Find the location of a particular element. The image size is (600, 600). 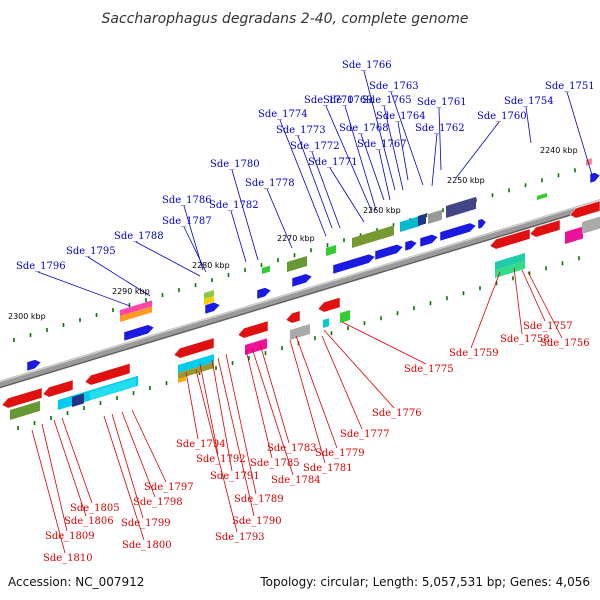

reverse-gene-label: Sde_1781 is located at coordinates (328, 468).